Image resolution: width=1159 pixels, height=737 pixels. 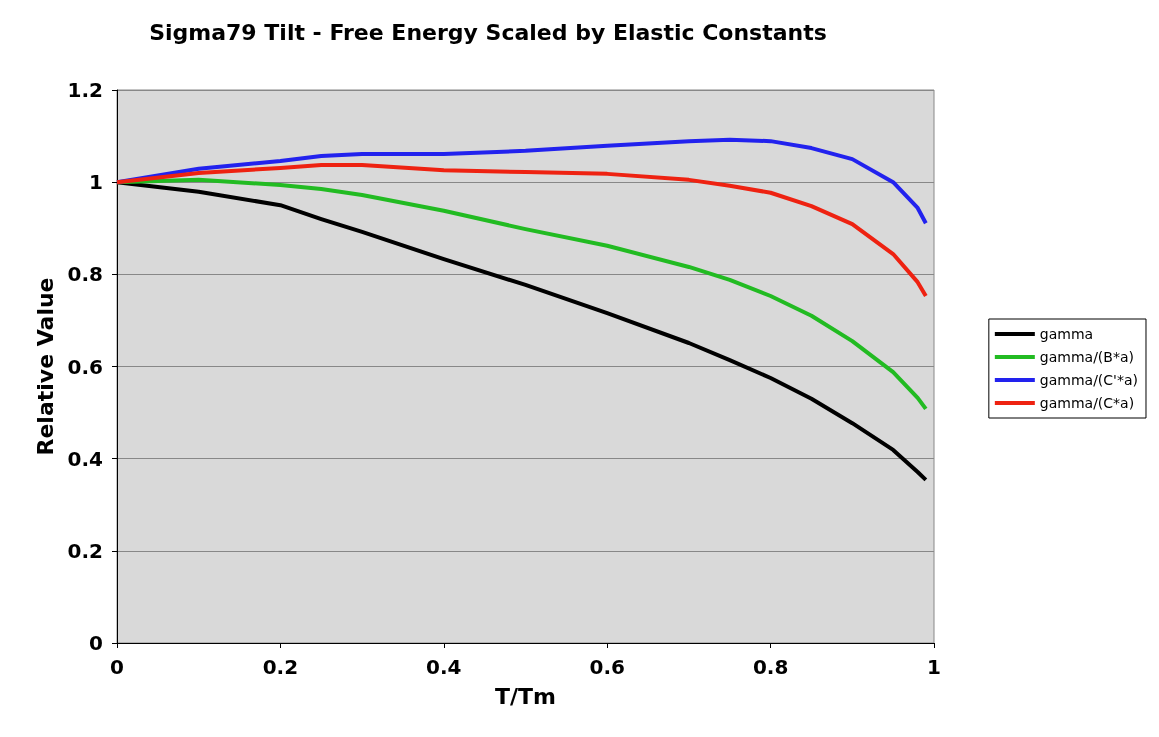 I want to click on y-tick-label: 1.2, so click(x=85, y=90).